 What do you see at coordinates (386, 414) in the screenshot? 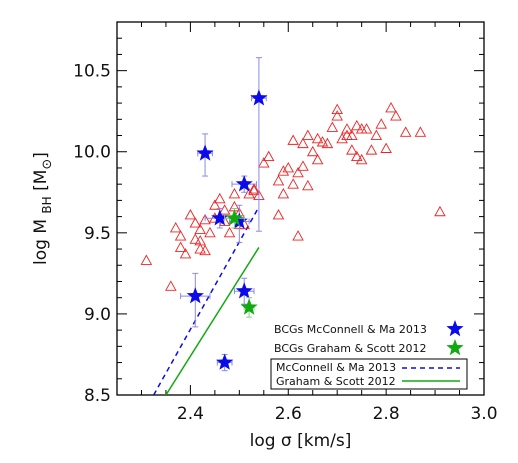
I see `x-tick-label: 2.8` at bounding box center [386, 414].